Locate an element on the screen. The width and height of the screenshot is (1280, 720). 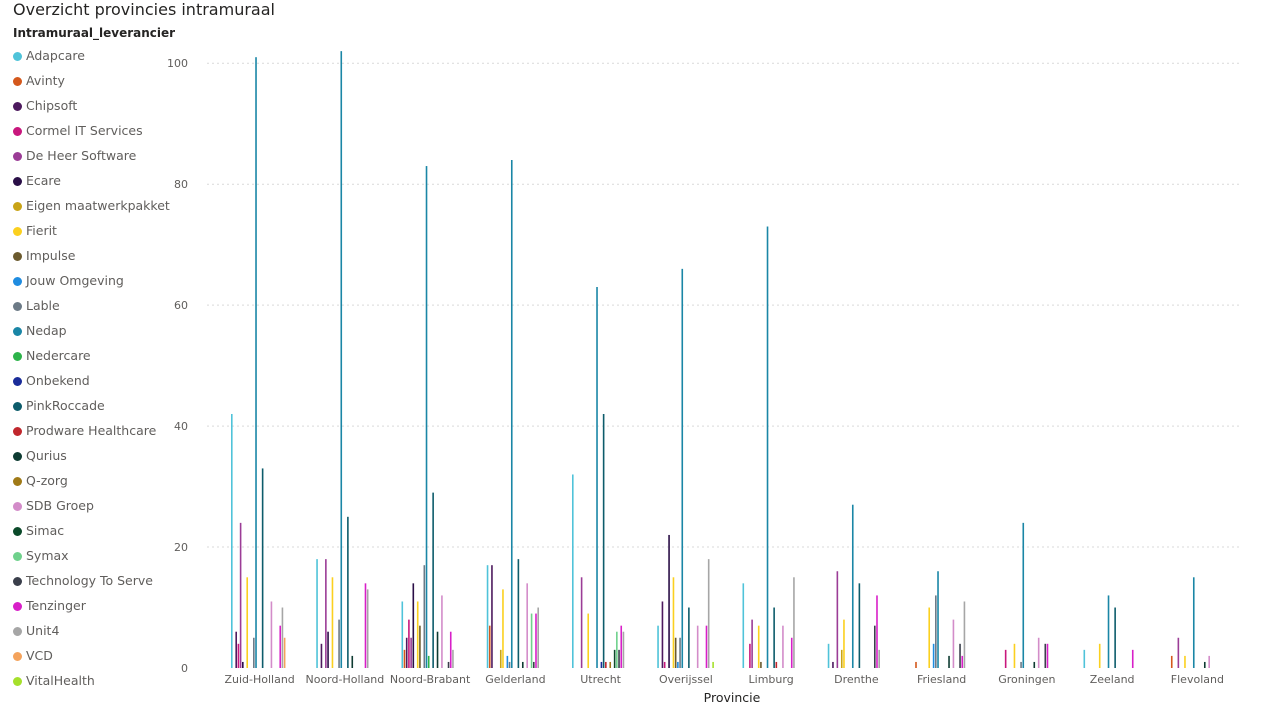
legend-item: Nedap is located at coordinates (95, 330).